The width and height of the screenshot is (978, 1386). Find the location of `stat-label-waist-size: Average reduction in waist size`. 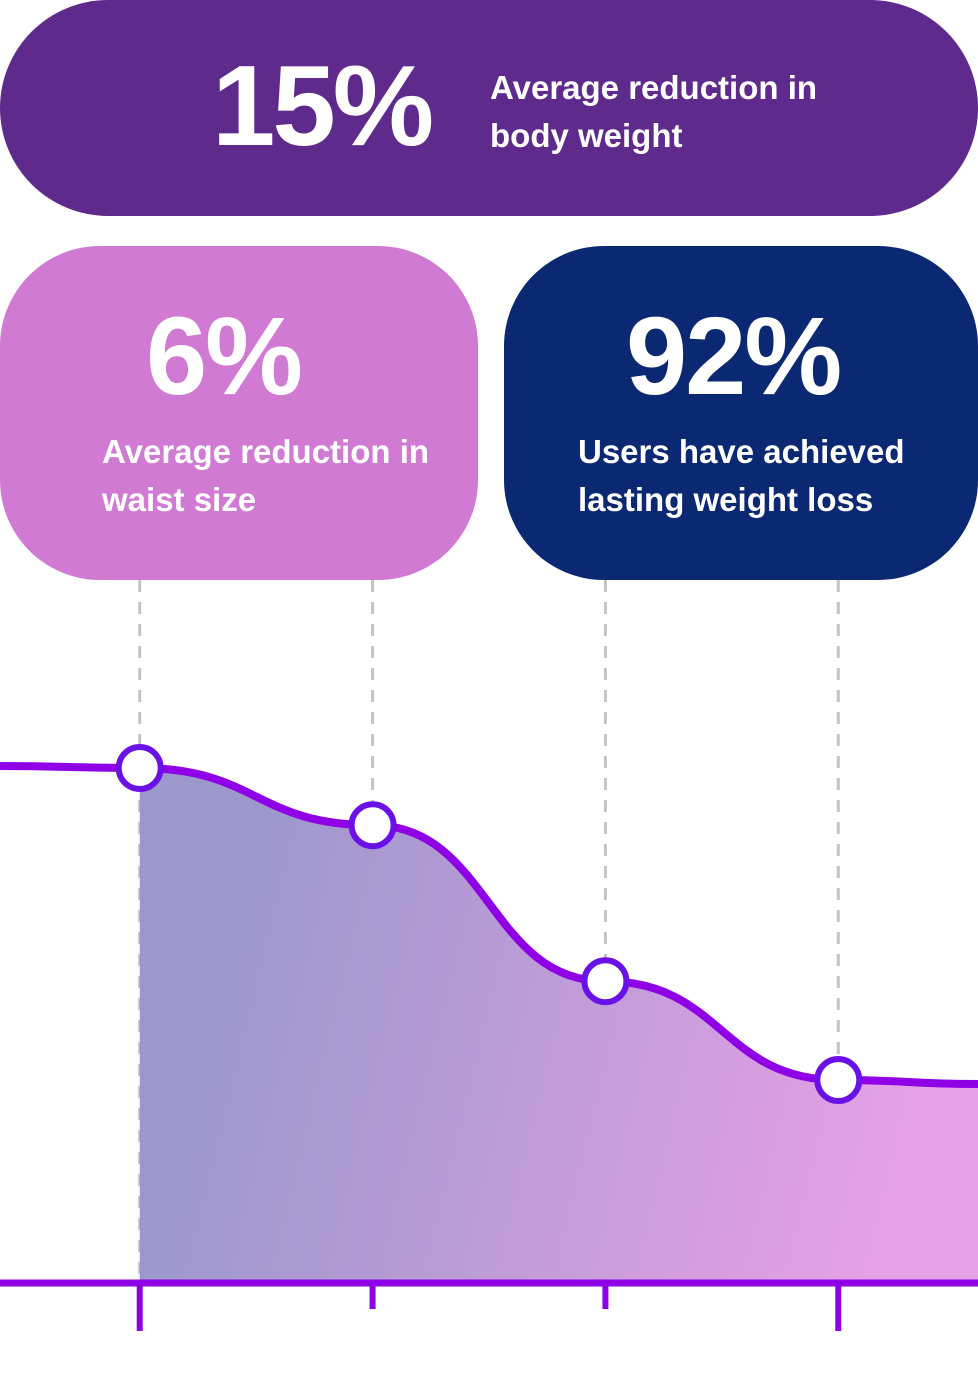

stat-label-waist-size: Average reduction in waist size is located at coordinates (266, 475).